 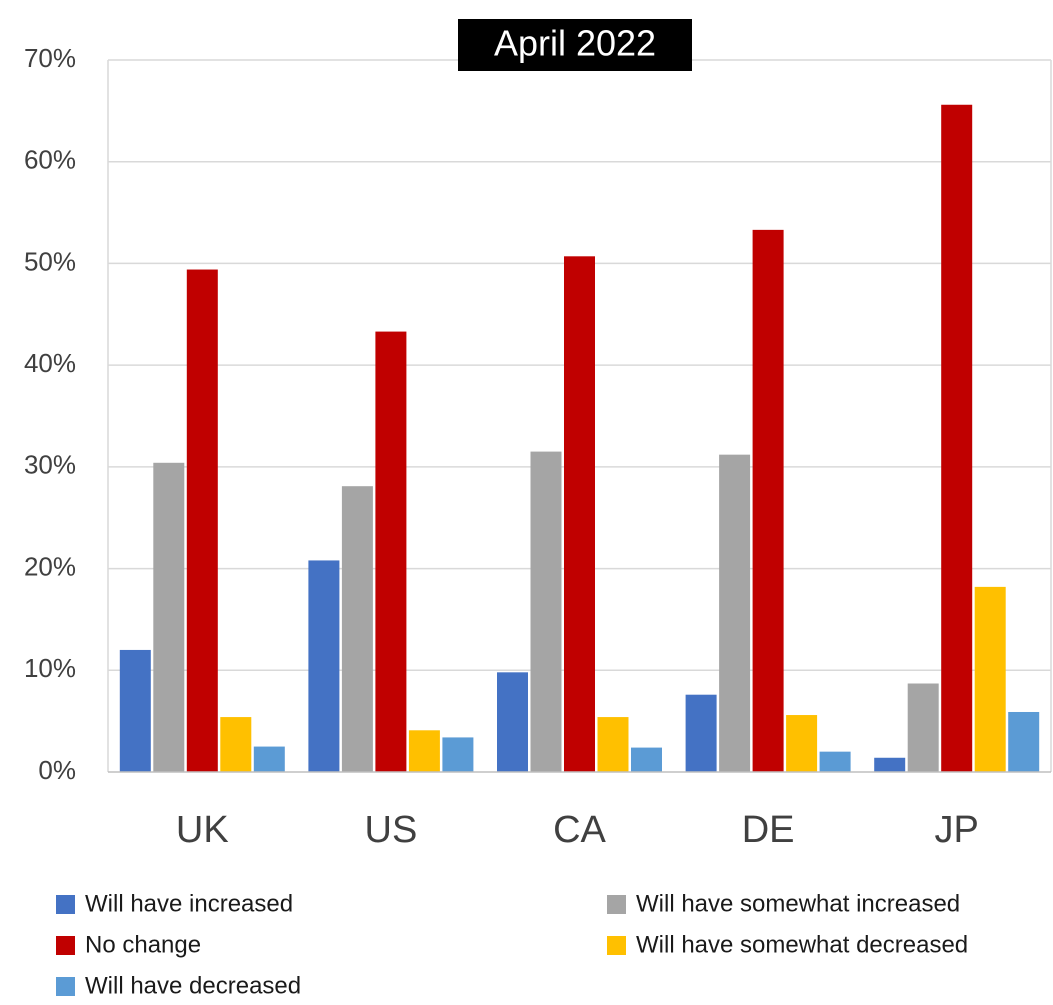 I want to click on legend-item: Will have decreased, so click(x=178, y=985).